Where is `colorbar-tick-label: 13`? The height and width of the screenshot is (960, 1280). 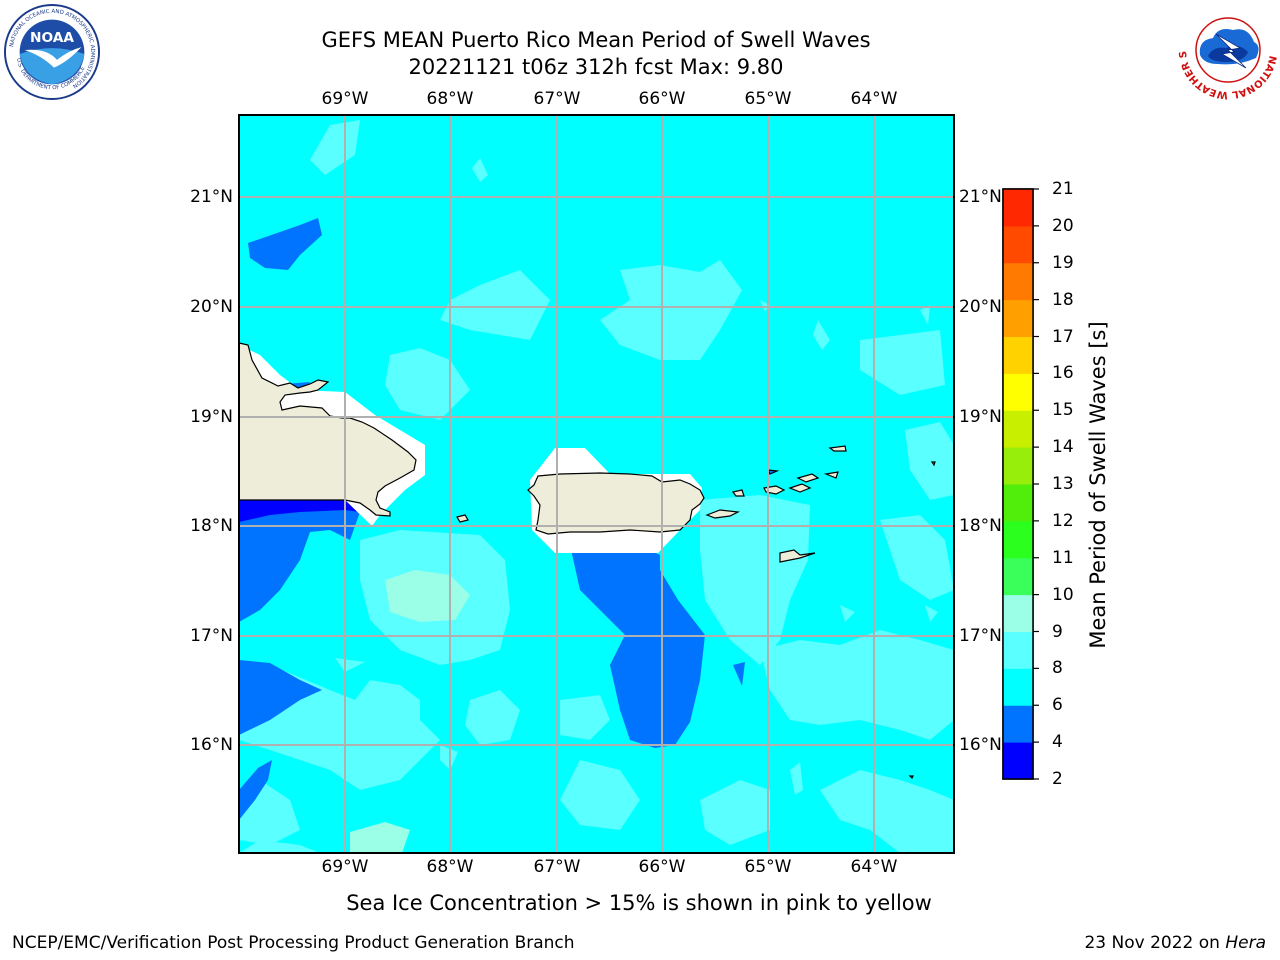 colorbar-tick-label: 13 is located at coordinates (1063, 484).